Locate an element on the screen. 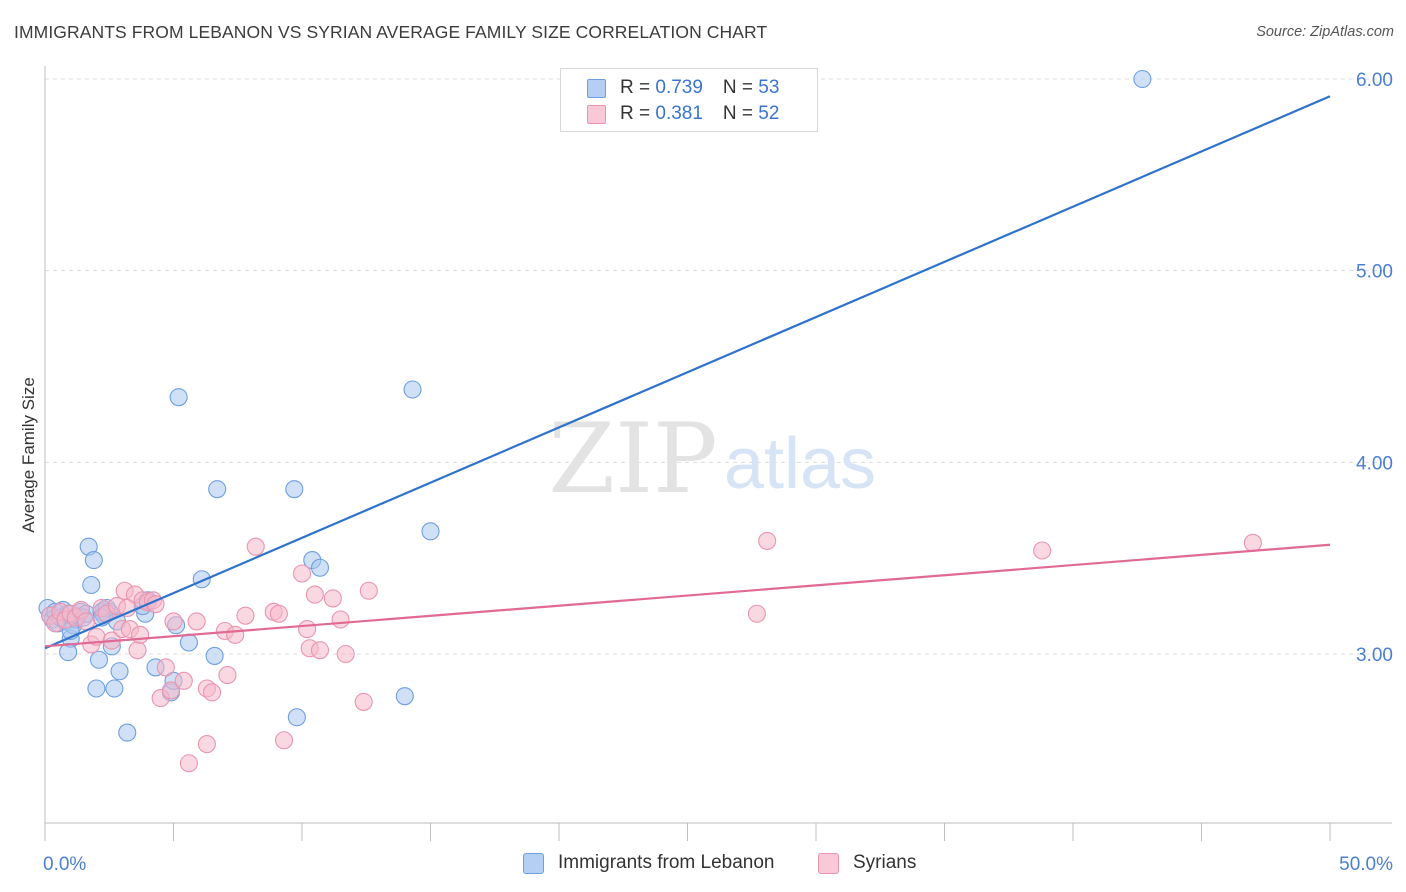 Image resolution: width=1406 pixels, height=892 pixels. watermark-atlas: atlas is located at coordinates (800, 464).